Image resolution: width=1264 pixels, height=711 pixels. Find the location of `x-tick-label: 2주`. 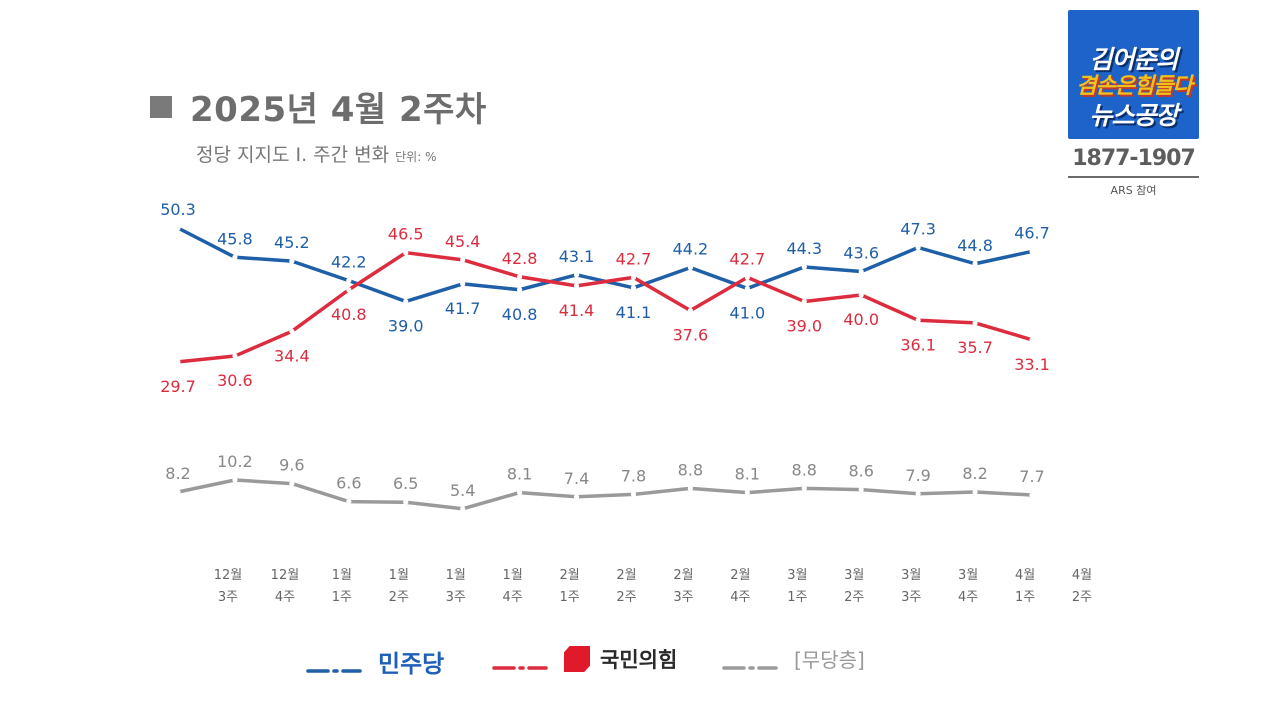

x-tick-label: 2주 is located at coordinates (399, 597).